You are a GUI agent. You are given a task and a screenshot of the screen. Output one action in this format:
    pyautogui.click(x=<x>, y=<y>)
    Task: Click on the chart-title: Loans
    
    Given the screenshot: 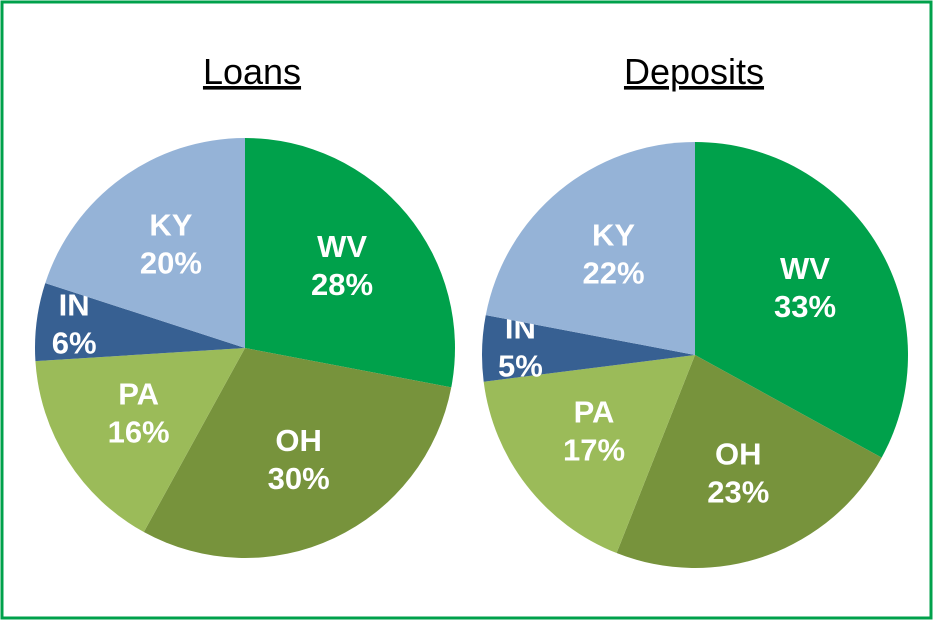 What is the action you would take?
    pyautogui.click(x=252, y=71)
    